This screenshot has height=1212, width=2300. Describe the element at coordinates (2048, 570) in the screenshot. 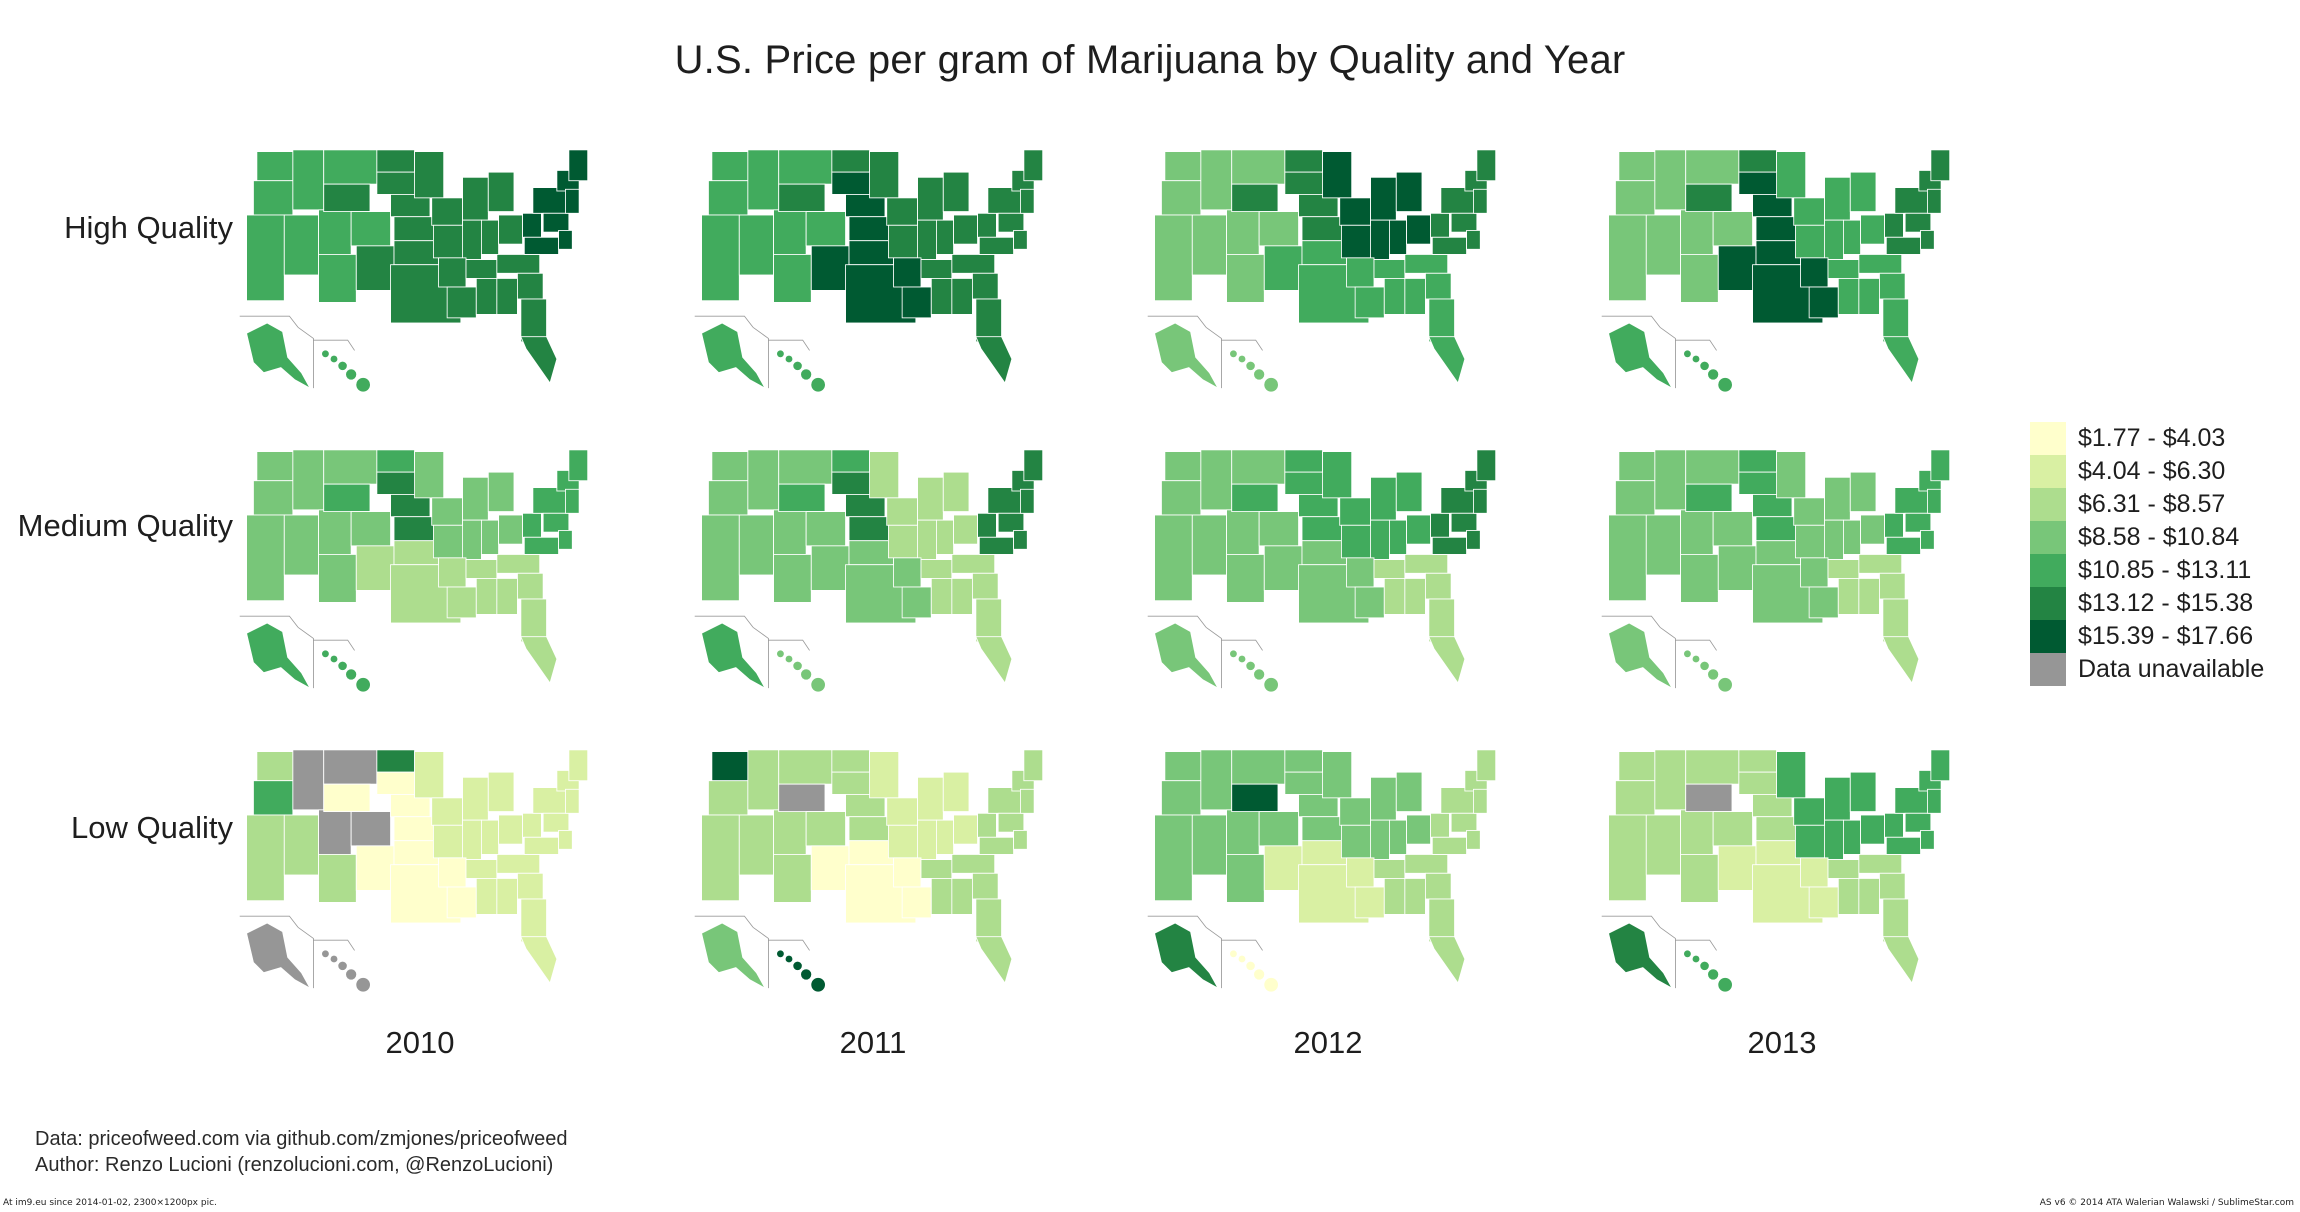

I see `legend-swatch` at that location.